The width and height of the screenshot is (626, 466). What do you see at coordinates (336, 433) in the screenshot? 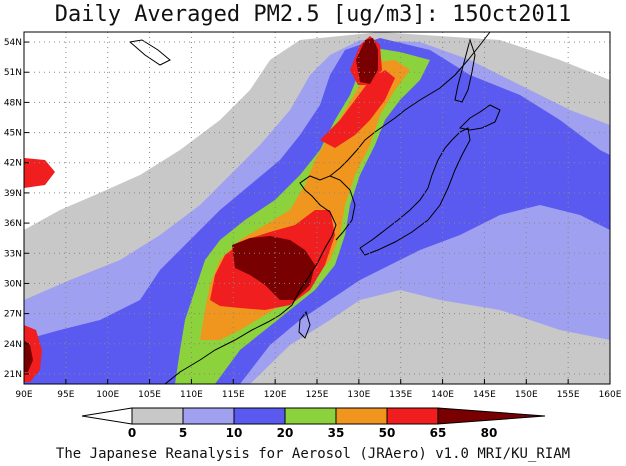
I see `colorbar-label: 35` at bounding box center [336, 433].